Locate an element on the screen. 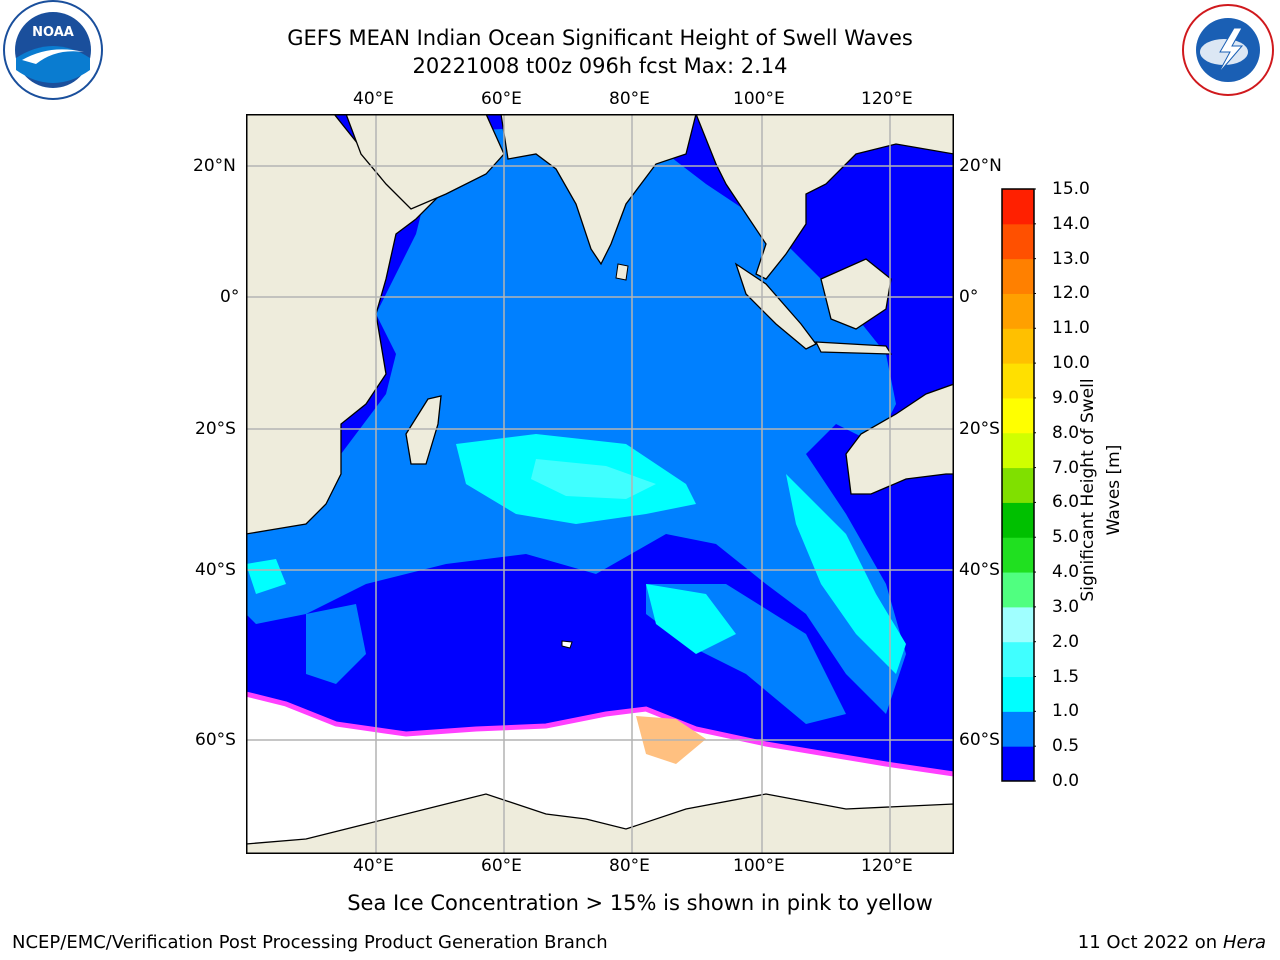 Image resolution: width=1280 pixels, height=960 pixels. colorbar-tick-label: 2.0 is located at coordinates (1066, 641).